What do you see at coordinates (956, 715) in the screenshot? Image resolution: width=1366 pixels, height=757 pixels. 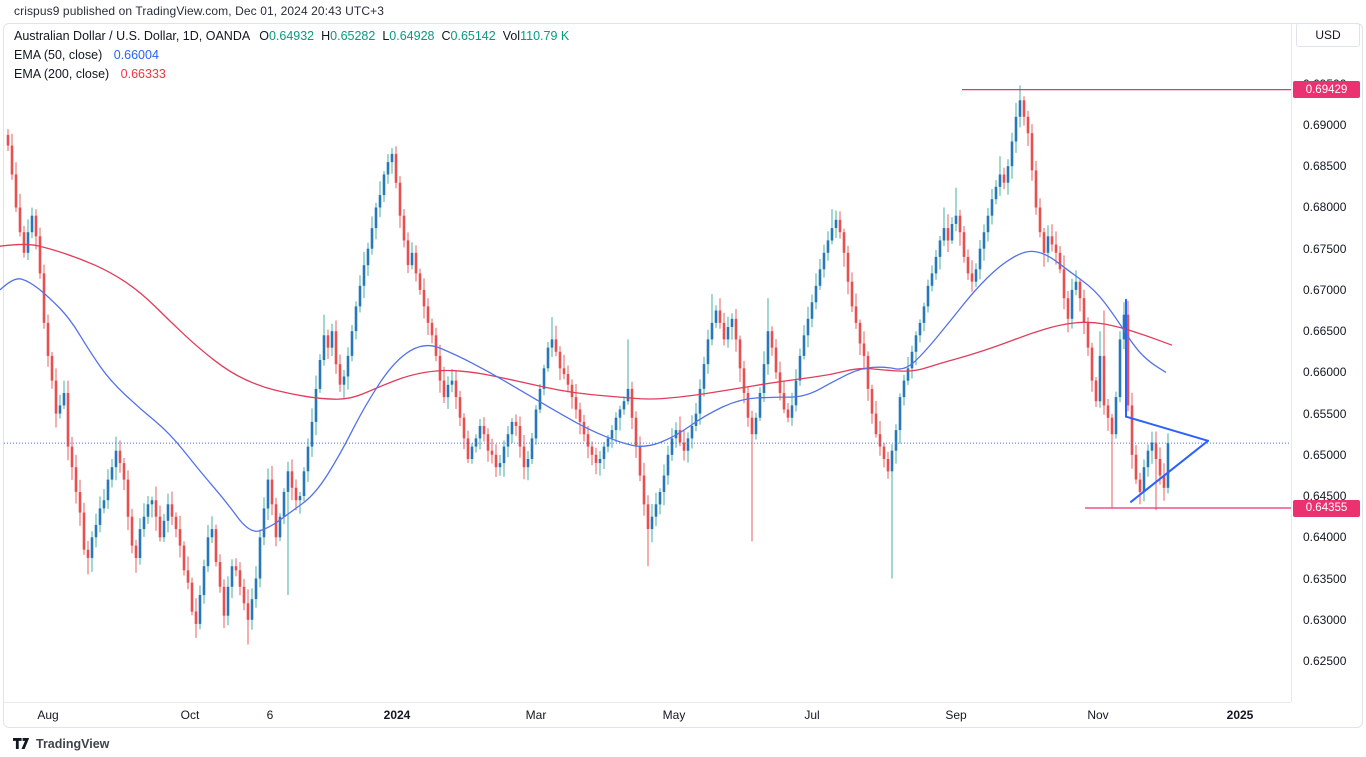 I see `time-tick-label: Sep` at bounding box center [956, 715].